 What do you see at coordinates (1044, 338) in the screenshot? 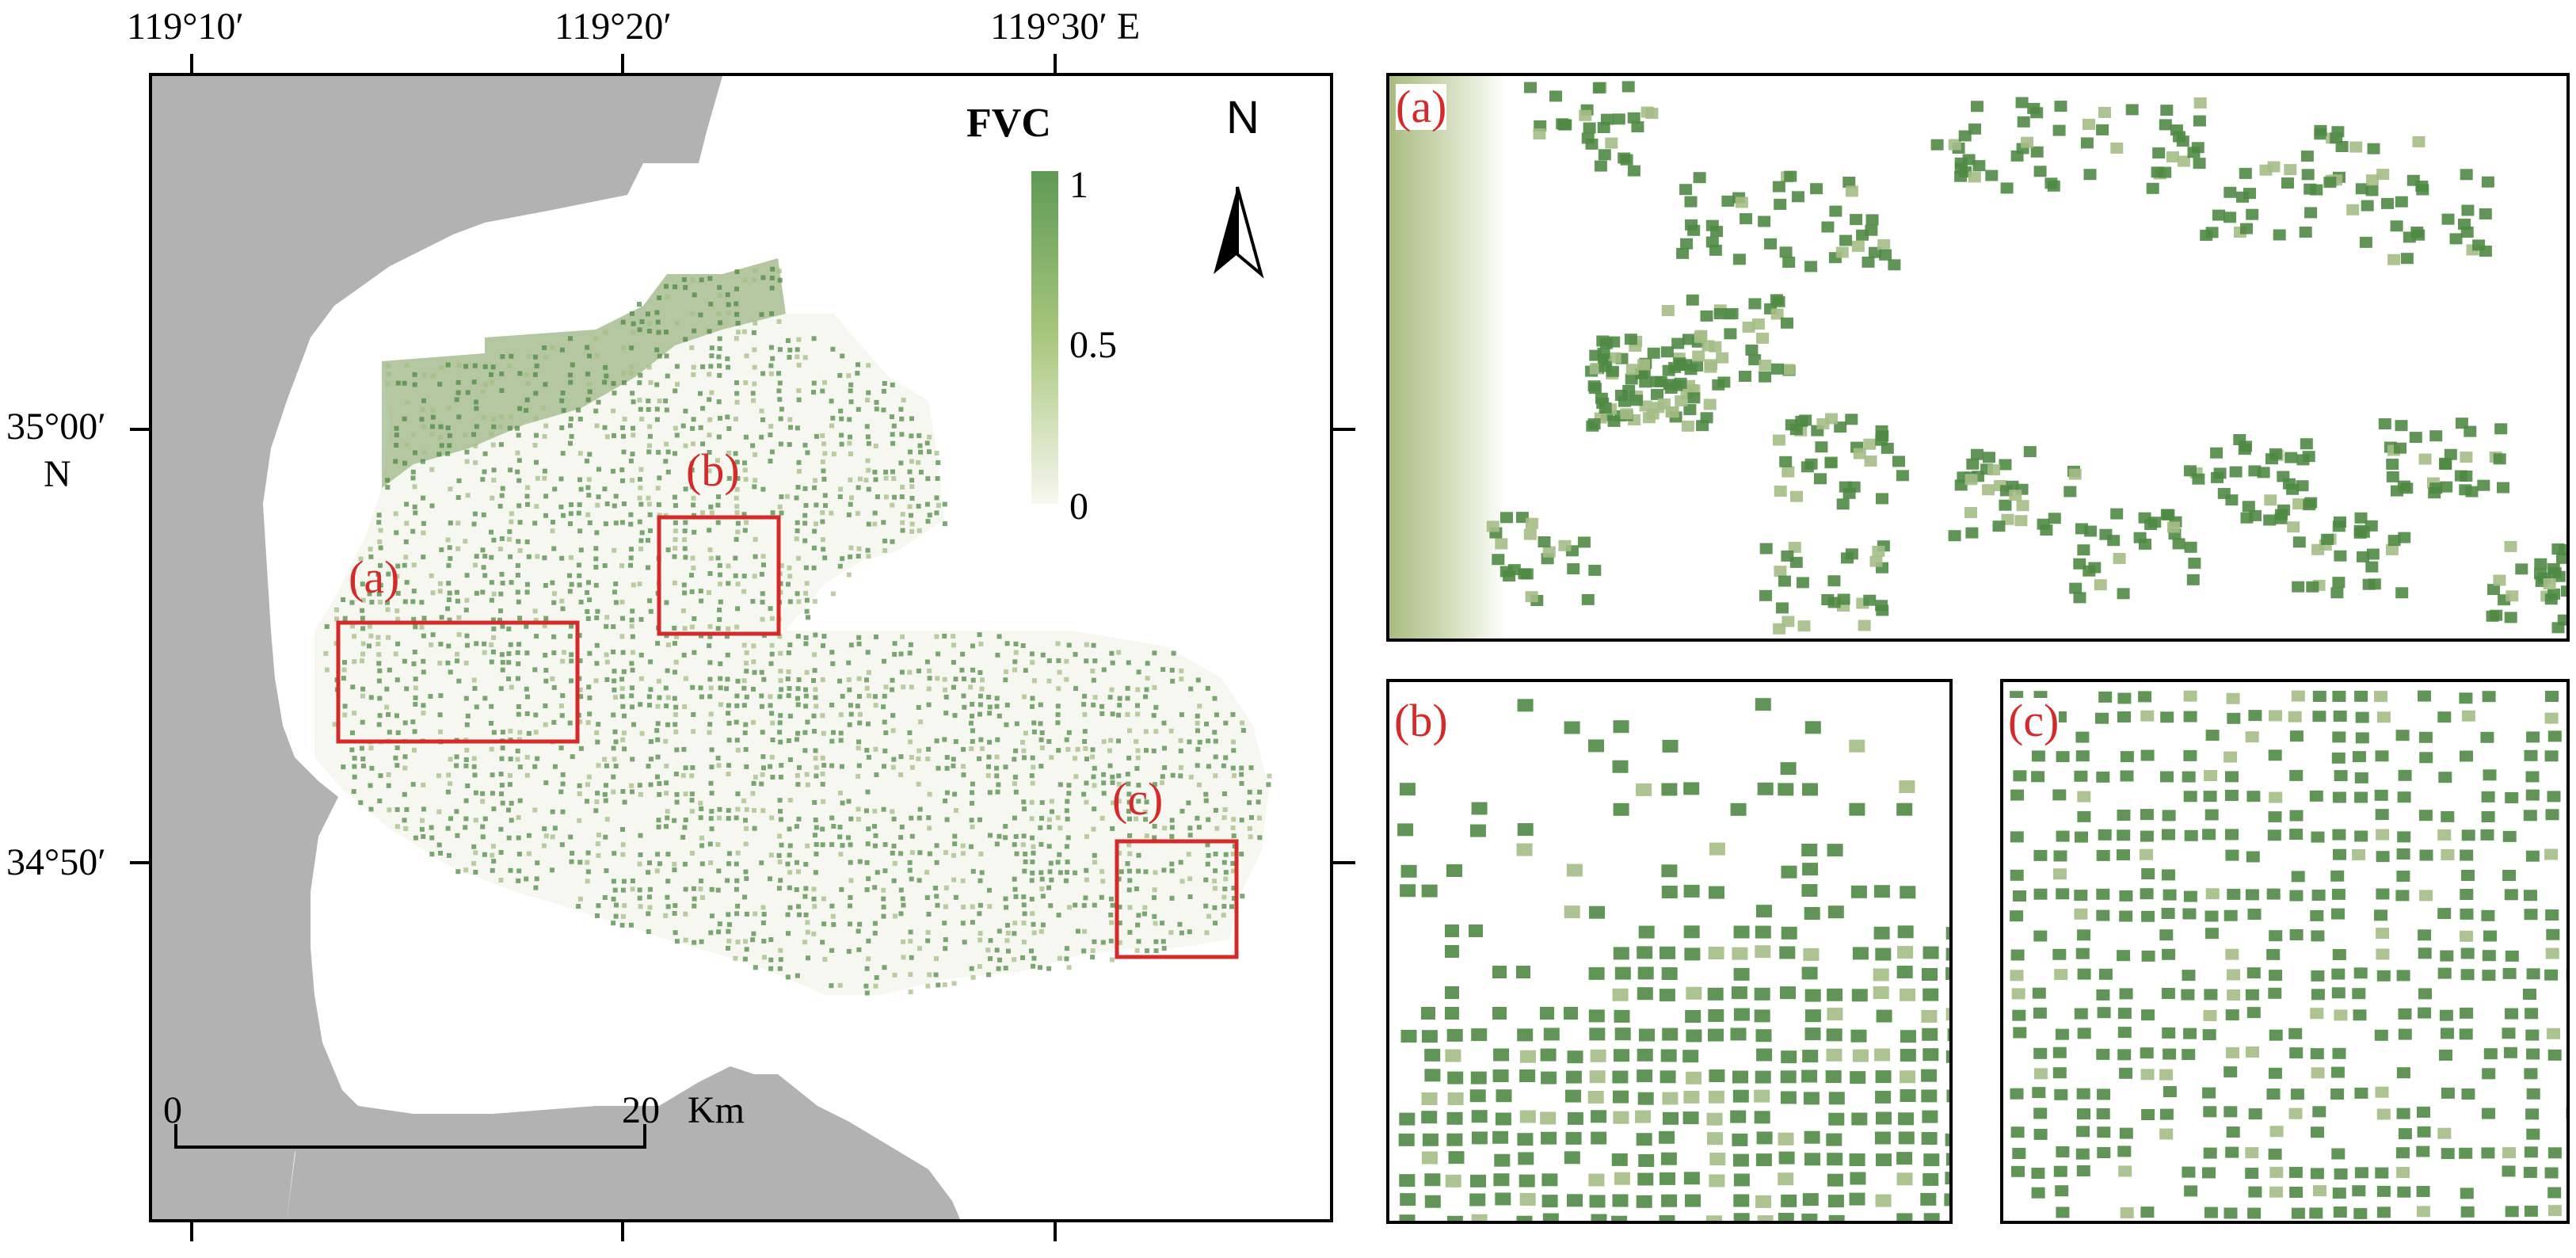
I see `fvc-colorbar` at bounding box center [1044, 338].